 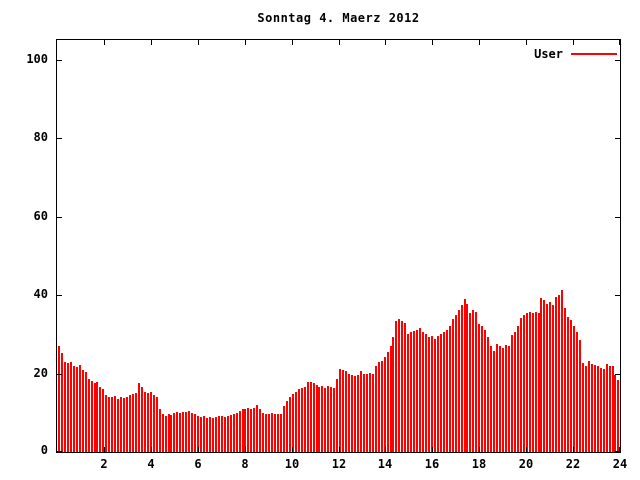 What do you see at coordinates (573, 464) in the screenshot?
I see `x-tick-label: 22` at bounding box center [573, 464].